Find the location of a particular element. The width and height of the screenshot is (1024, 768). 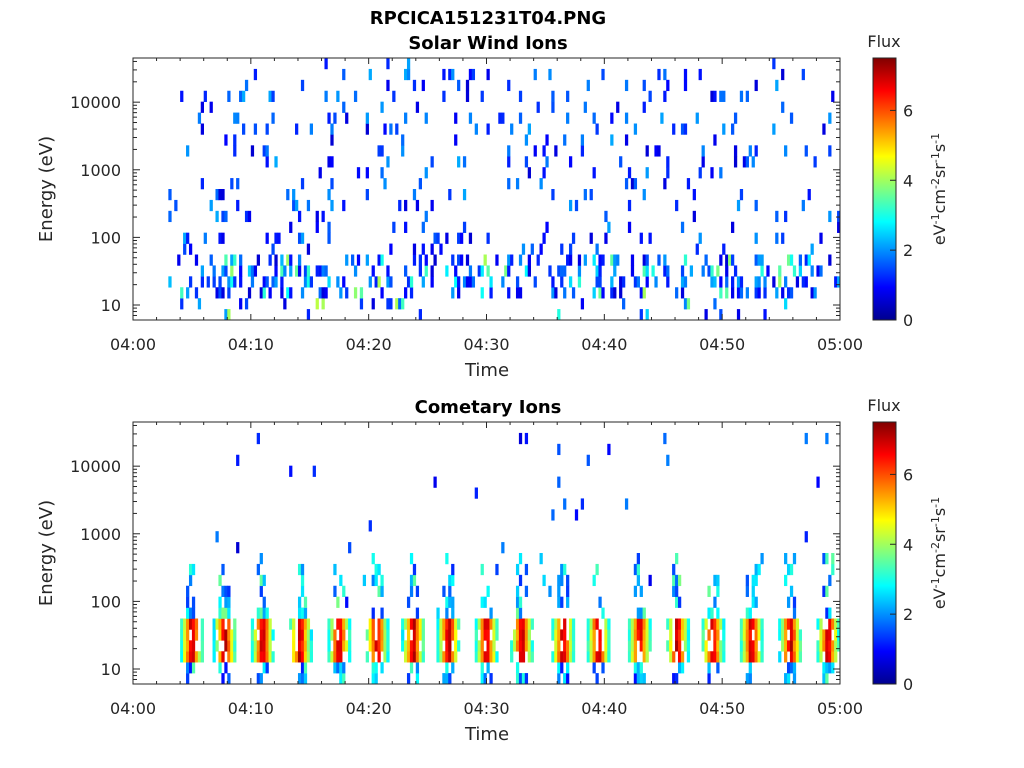

x-tick-label: 05:00 is located at coordinates (840, 344).